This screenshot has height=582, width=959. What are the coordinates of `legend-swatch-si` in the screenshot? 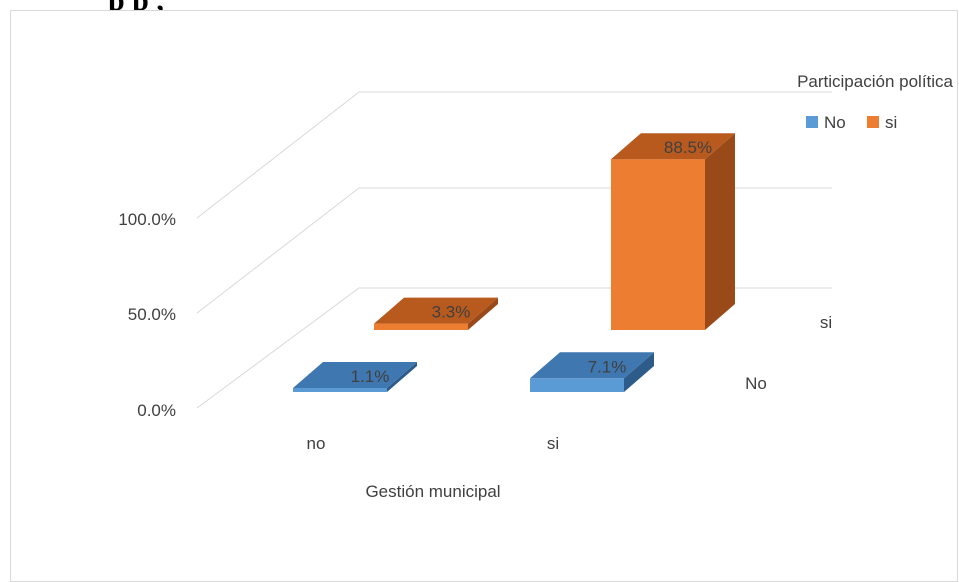 It's located at (873, 122).